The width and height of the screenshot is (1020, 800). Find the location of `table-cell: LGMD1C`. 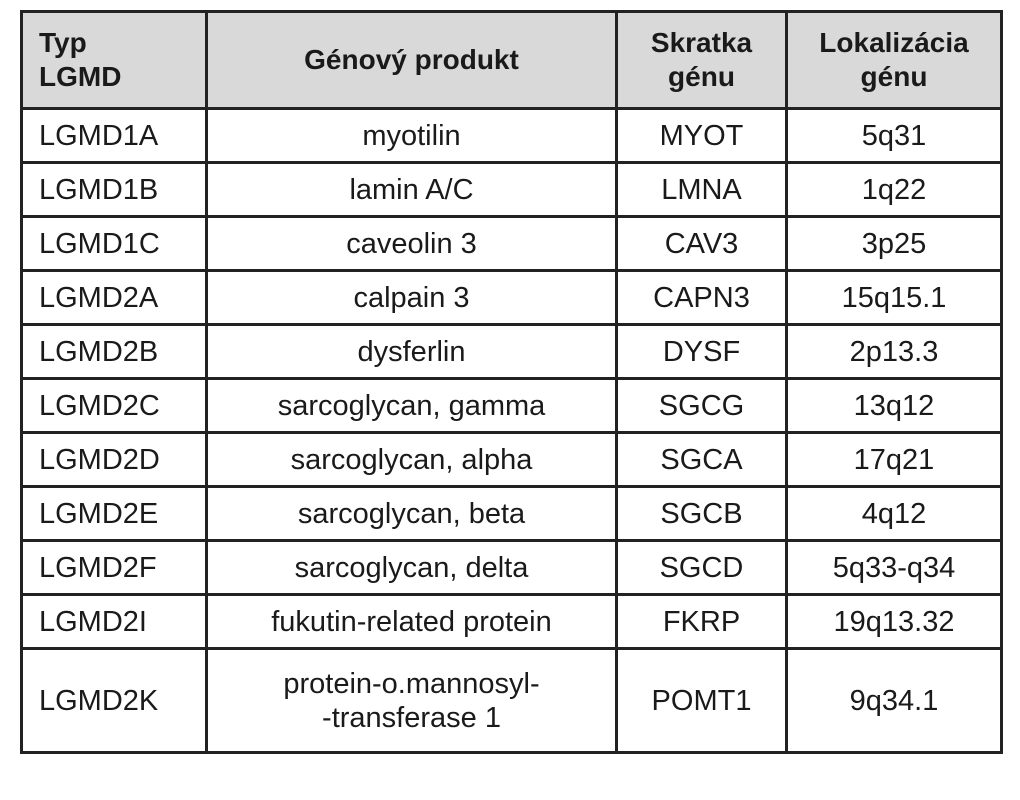

table-cell: LGMD1C is located at coordinates (114, 243).